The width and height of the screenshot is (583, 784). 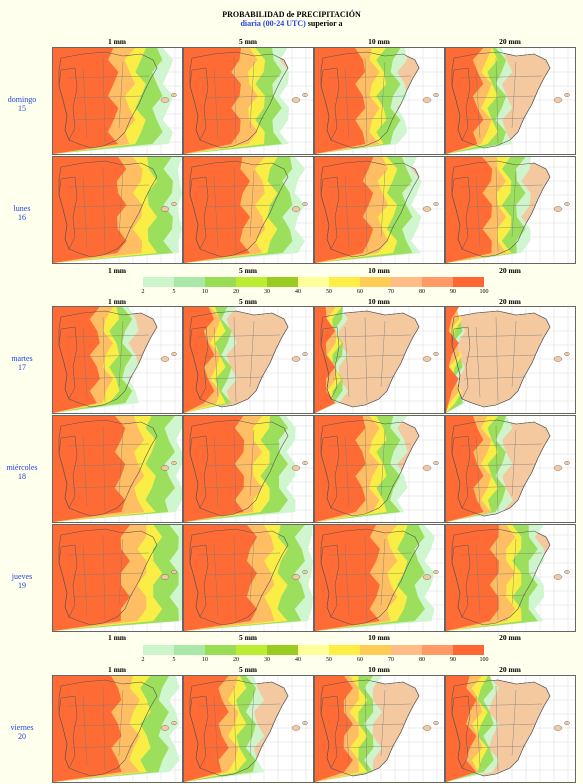 I want to click on day-name: jueves, so click(x=22, y=576).